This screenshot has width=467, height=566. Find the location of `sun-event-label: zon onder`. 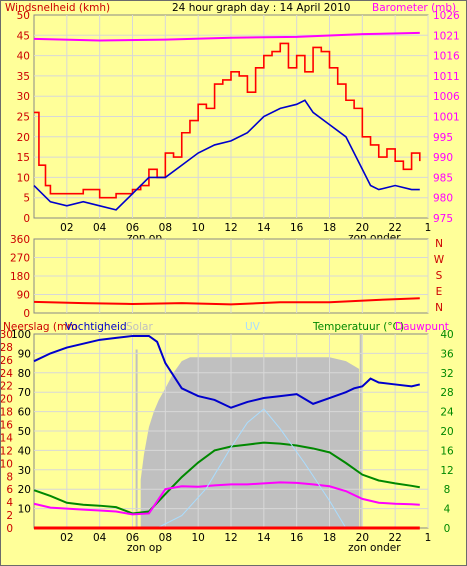

sun-event-label: zon onder is located at coordinates (374, 548).